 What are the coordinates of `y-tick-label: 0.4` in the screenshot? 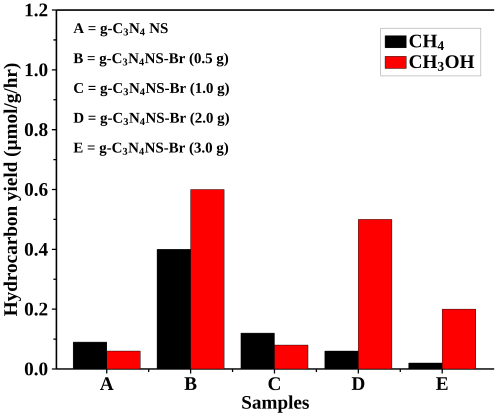 It's located at (36, 249).